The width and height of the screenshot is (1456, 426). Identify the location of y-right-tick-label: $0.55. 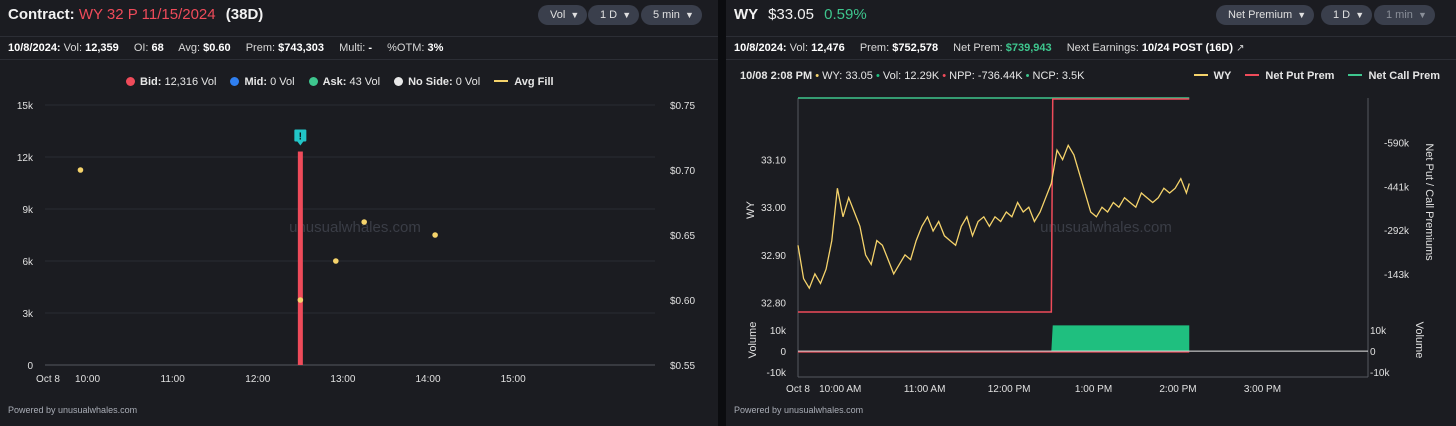
(682, 366).